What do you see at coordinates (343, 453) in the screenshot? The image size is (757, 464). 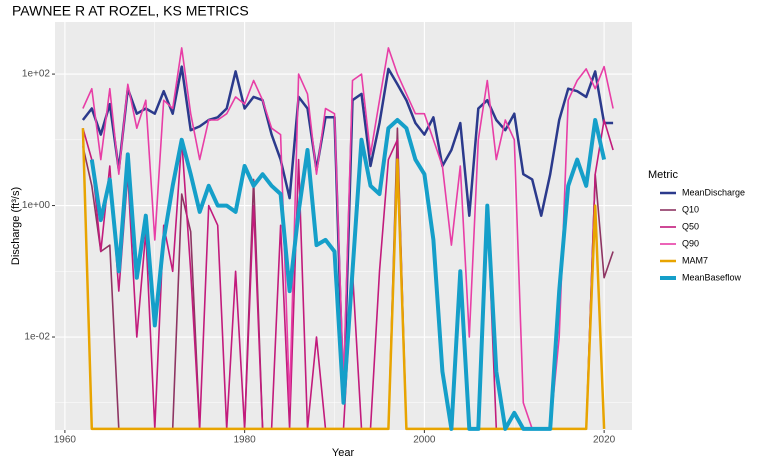 I see `x-axis-label: Year` at bounding box center [343, 453].